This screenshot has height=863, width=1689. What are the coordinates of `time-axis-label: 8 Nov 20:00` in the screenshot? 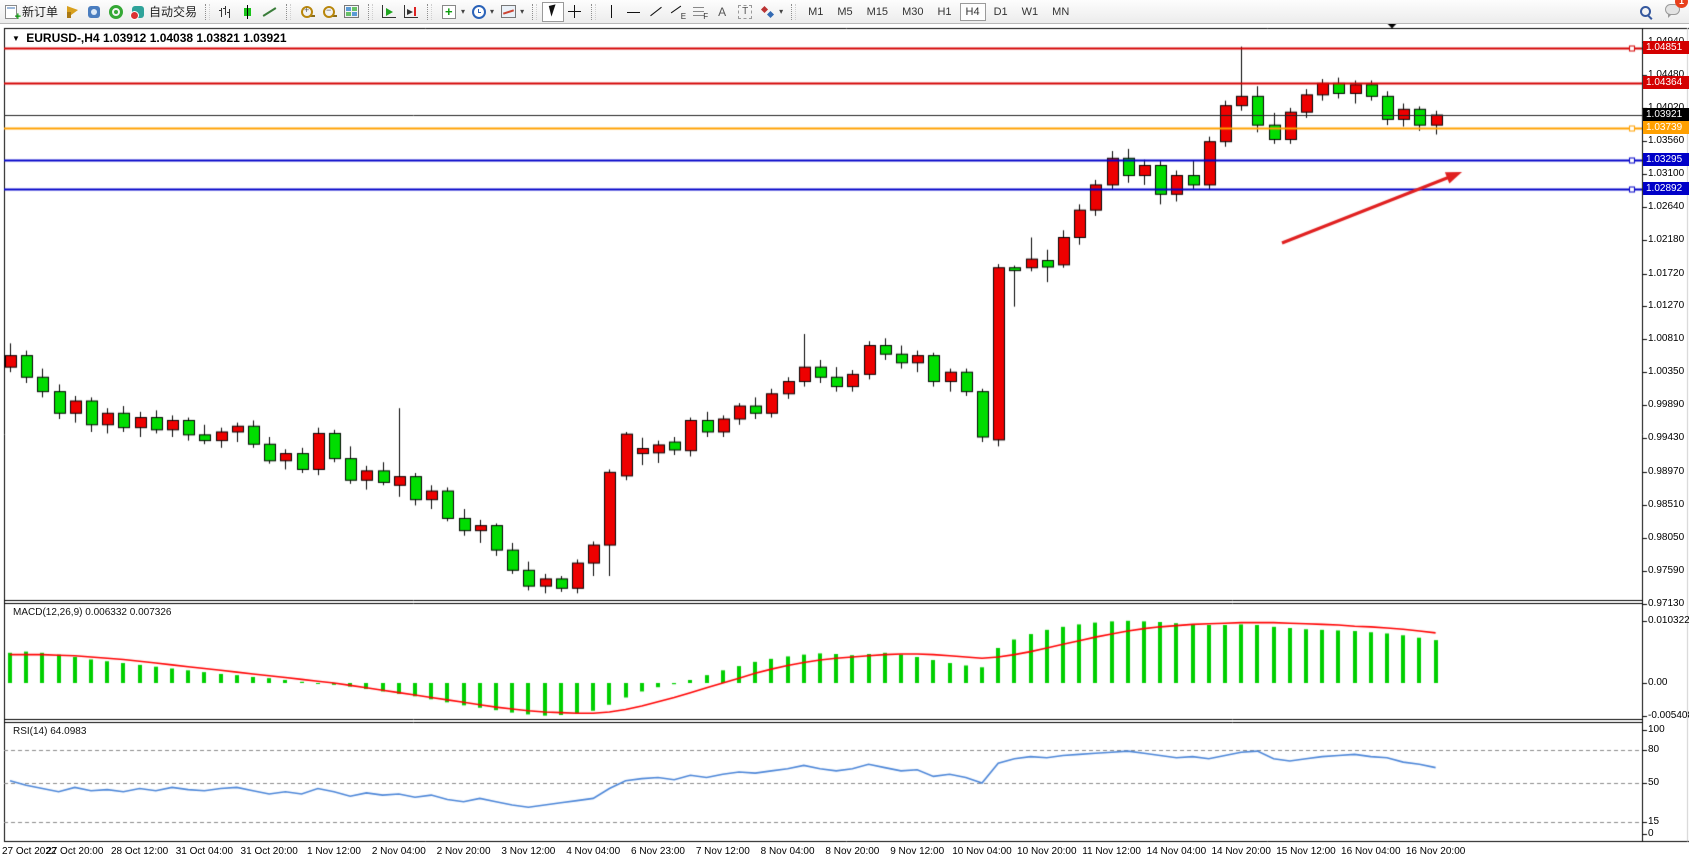 It's located at (852, 851).